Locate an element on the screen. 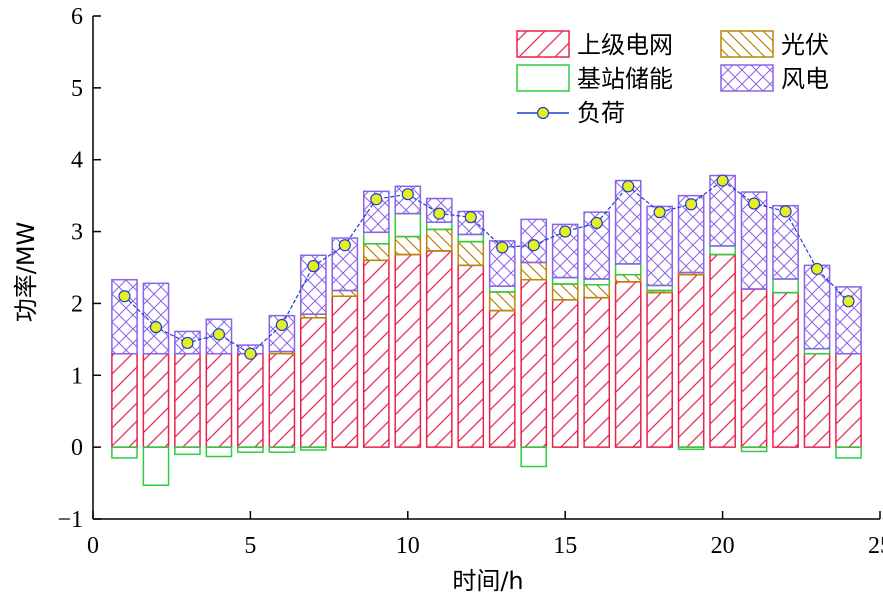 Image resolution: width=883 pixels, height=597 pixels. legend-label-storage: 基站储能 is located at coordinates (625, 79).